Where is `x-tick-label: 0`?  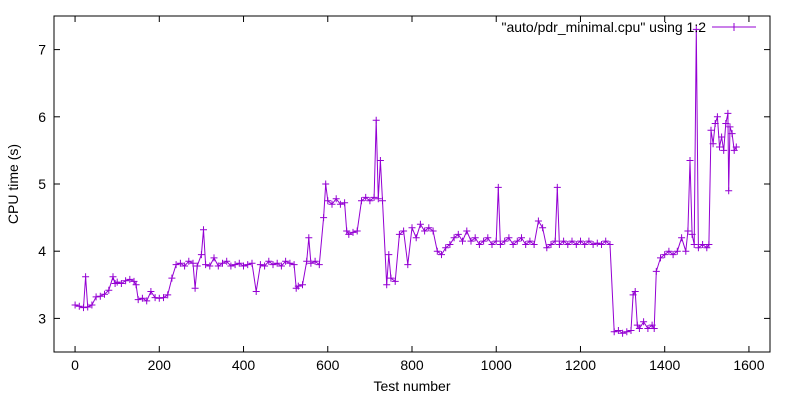 x-tick-label: 0 is located at coordinates (75, 365).